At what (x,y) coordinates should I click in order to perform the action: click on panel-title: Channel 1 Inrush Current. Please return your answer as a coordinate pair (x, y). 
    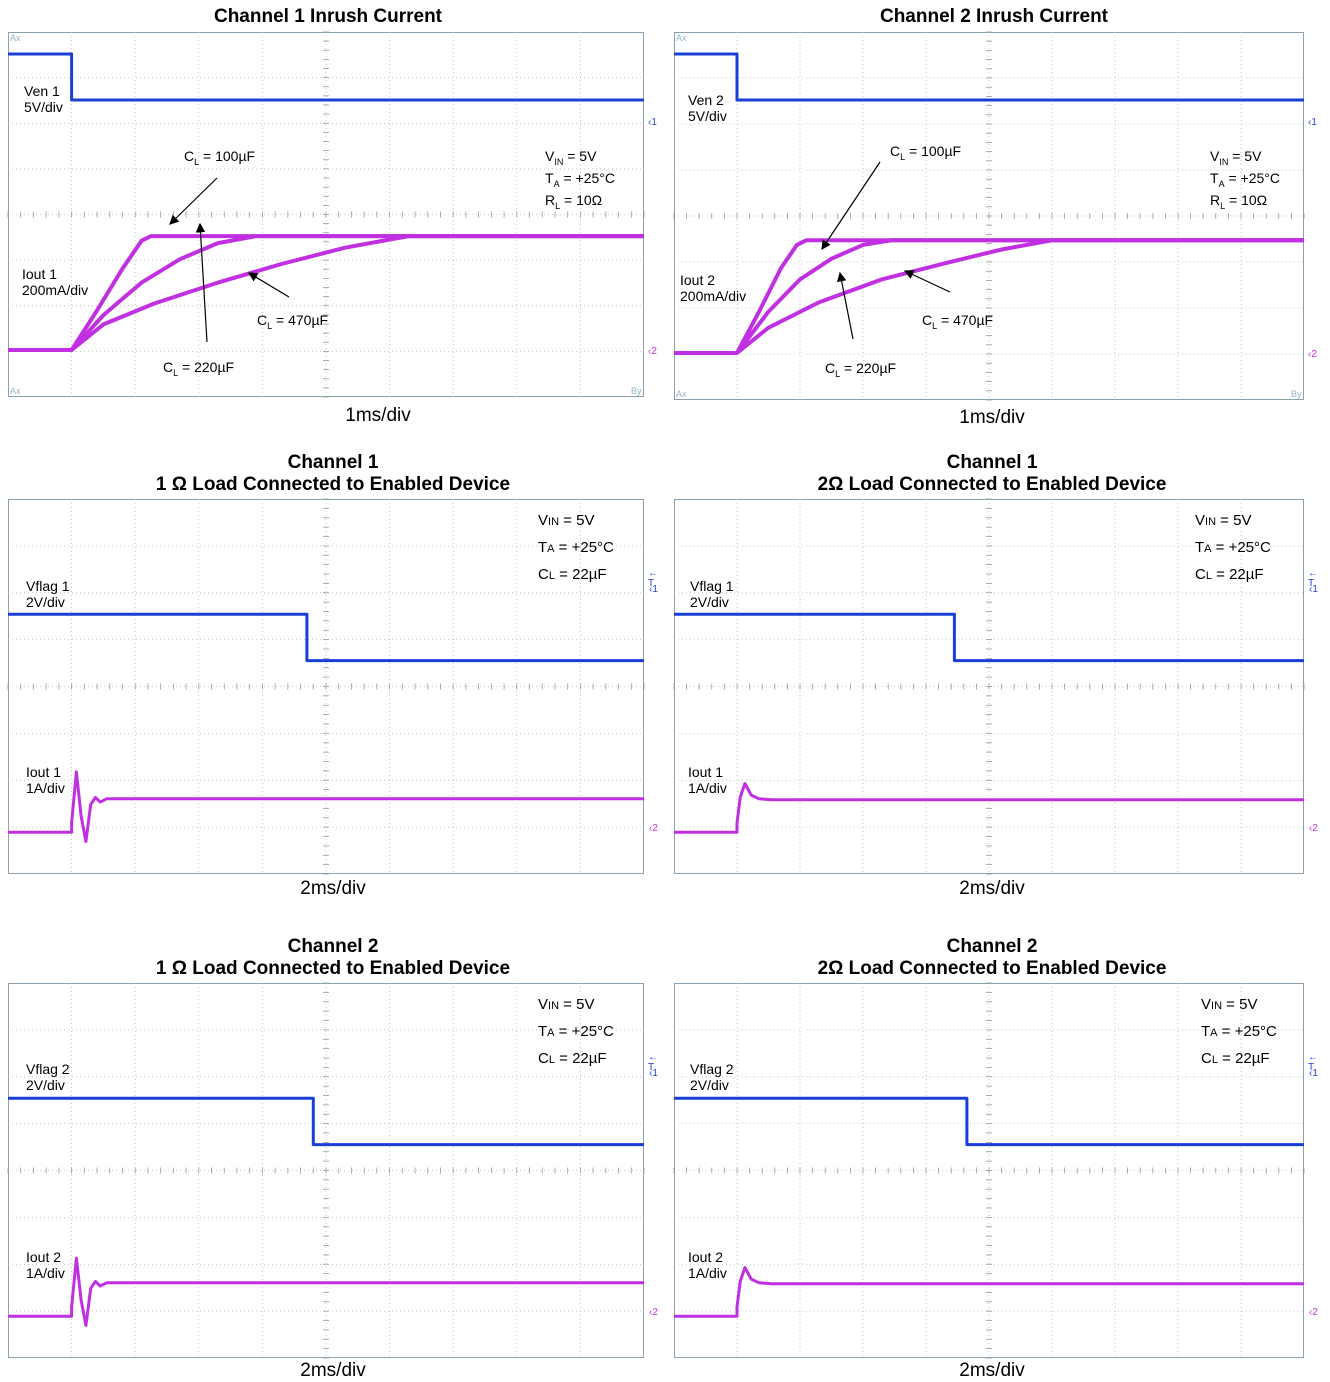
    Looking at the image, I should click on (328, 16).